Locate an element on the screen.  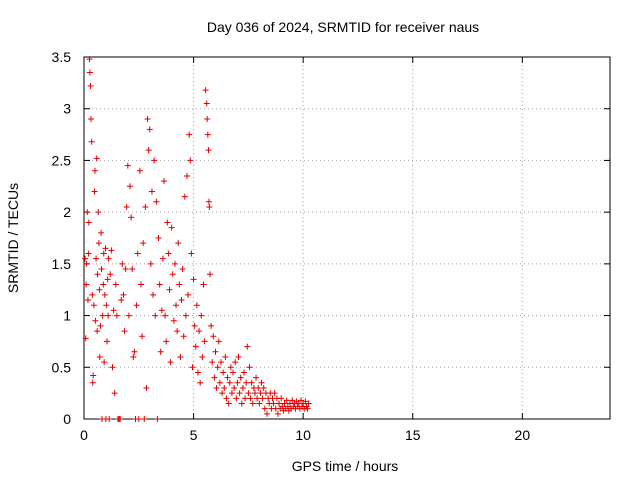
y-tick-label: 0.5 is located at coordinates (62, 367).